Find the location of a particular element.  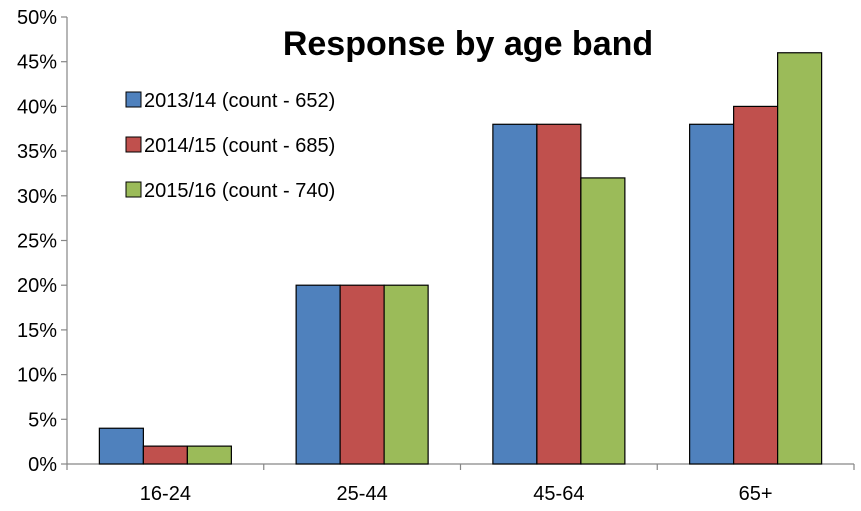

legend-label-1: 2013/14 (count - 652) is located at coordinates (239, 101).